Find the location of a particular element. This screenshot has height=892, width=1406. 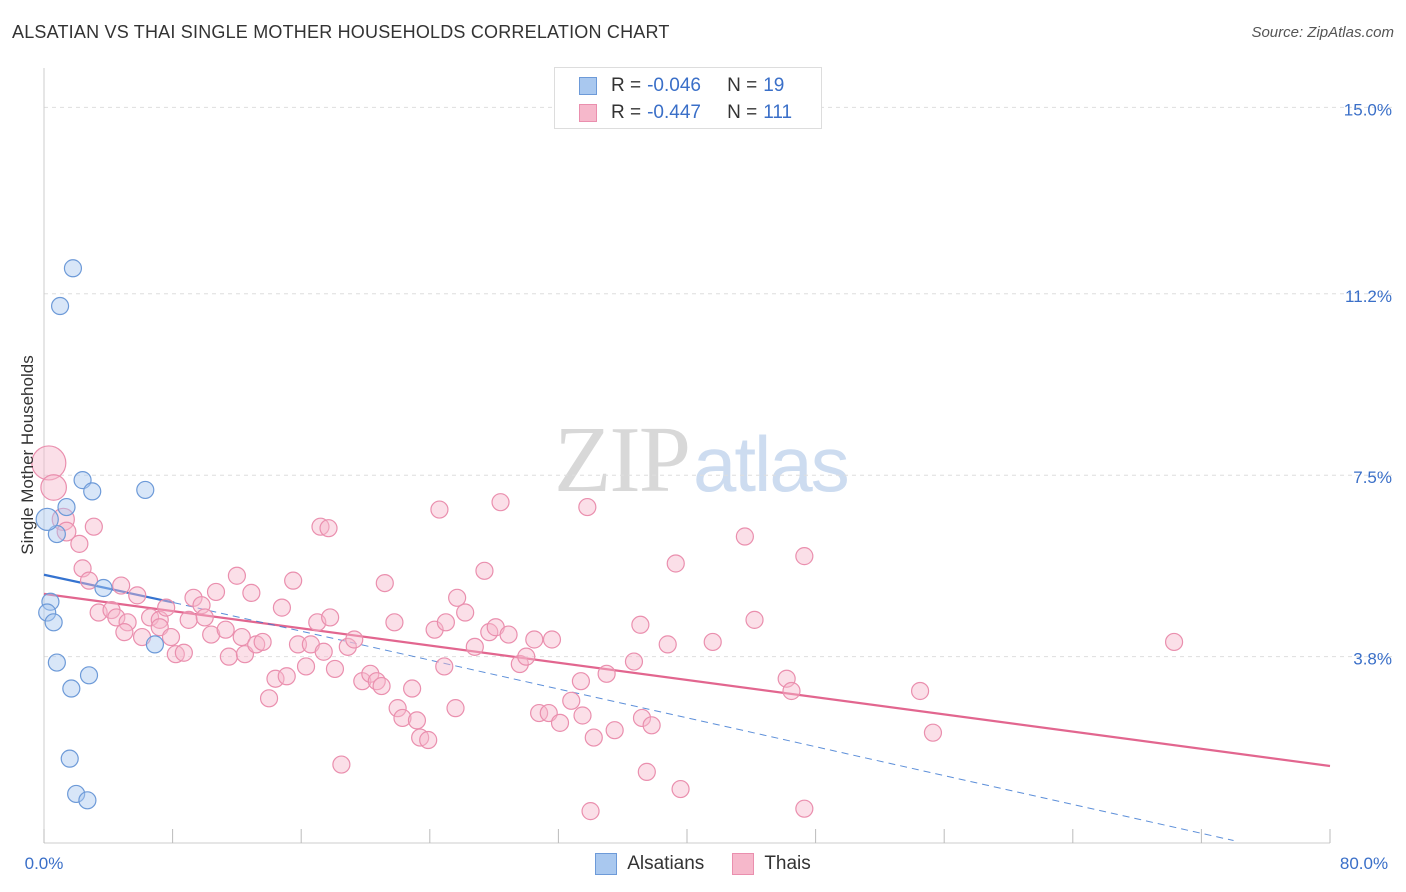

legend-n-value: 19 is located at coordinates (774, 85).